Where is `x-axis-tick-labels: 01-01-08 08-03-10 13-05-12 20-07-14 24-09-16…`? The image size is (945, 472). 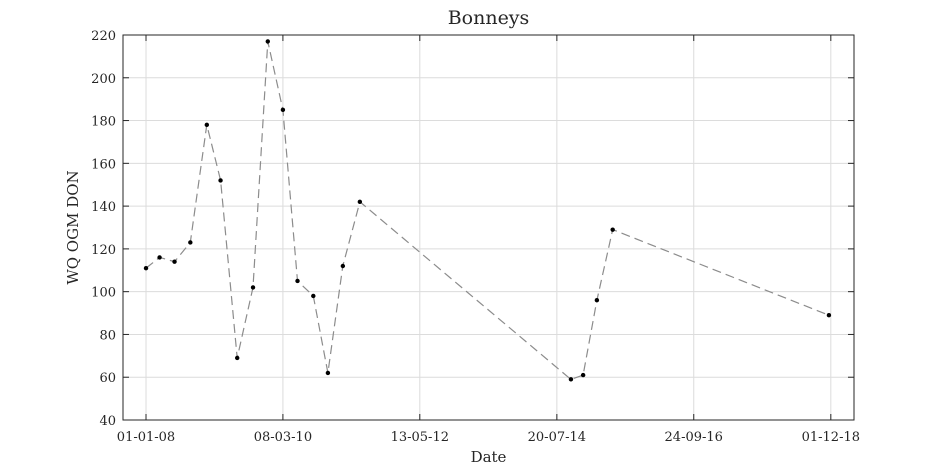
x-axis-tick-labels: 01-01-08 08-03-10 13-05-12 20-07-14 24-09-16… is located at coordinates (488, 437).